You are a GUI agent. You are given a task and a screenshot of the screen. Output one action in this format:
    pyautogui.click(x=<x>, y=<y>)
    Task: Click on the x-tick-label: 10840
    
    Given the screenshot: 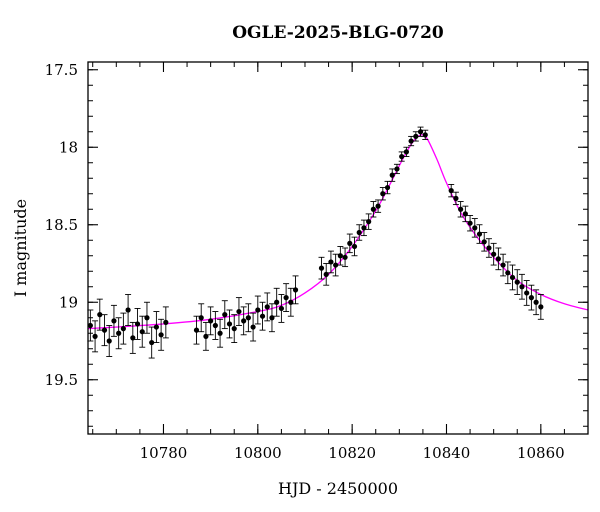 What is the action you would take?
    pyautogui.click(x=447, y=453)
    